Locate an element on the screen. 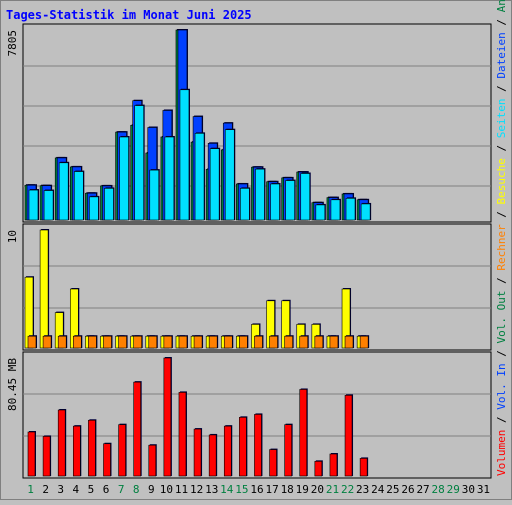 This screenshot has height=505, width=512. x-label-day-17: 17 is located at coordinates (271, 489).